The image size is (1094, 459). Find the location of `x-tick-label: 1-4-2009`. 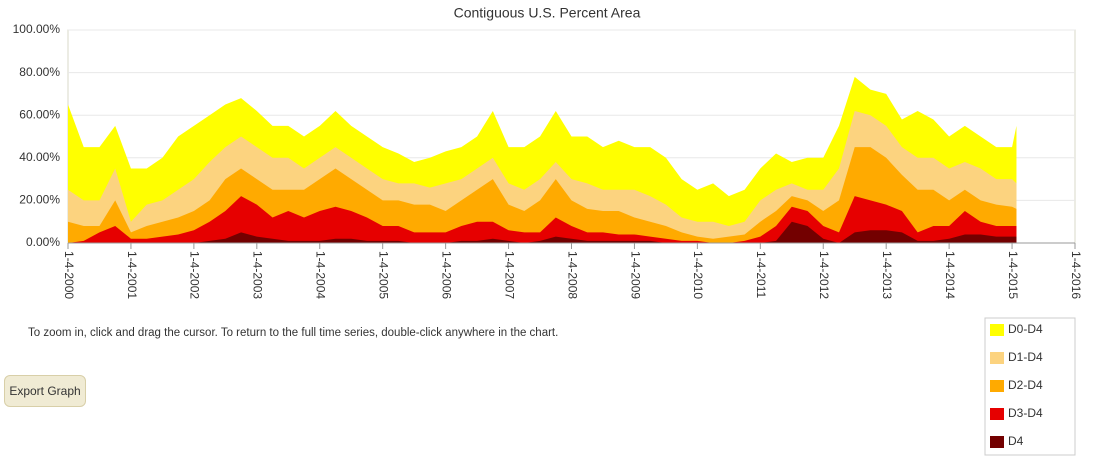

x-tick-label: 1-4-2009 is located at coordinates (635, 275).